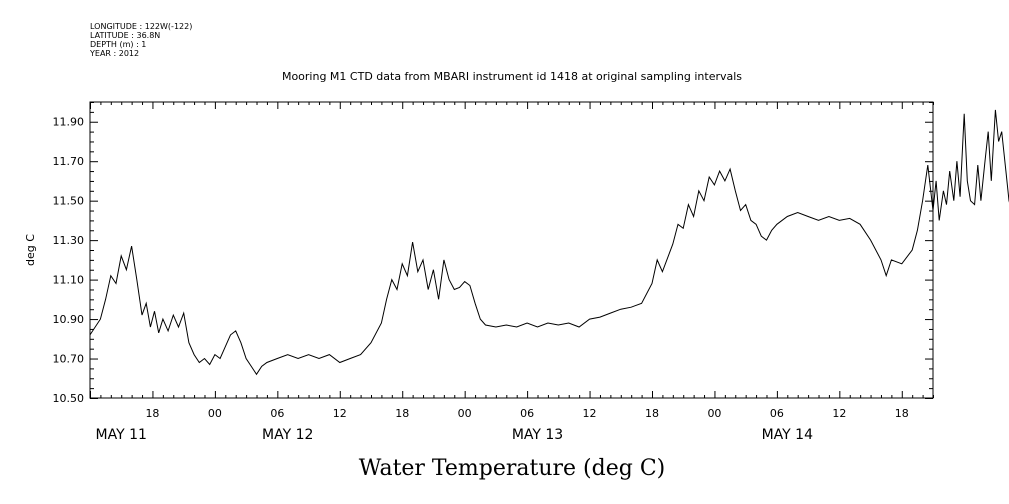 The width and height of the screenshot is (1009, 504). What do you see at coordinates (118, 44) in the screenshot?
I see `depth-label: DEPTH (m) : 1` at bounding box center [118, 44].